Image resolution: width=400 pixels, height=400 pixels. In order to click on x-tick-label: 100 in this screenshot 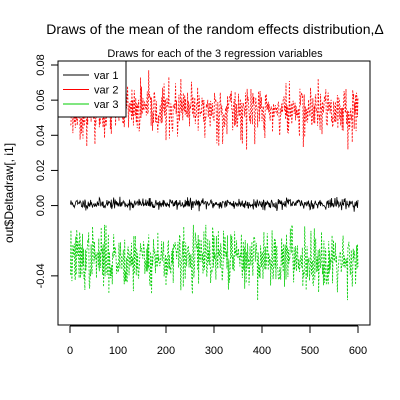, I will do `click(118, 351)`.